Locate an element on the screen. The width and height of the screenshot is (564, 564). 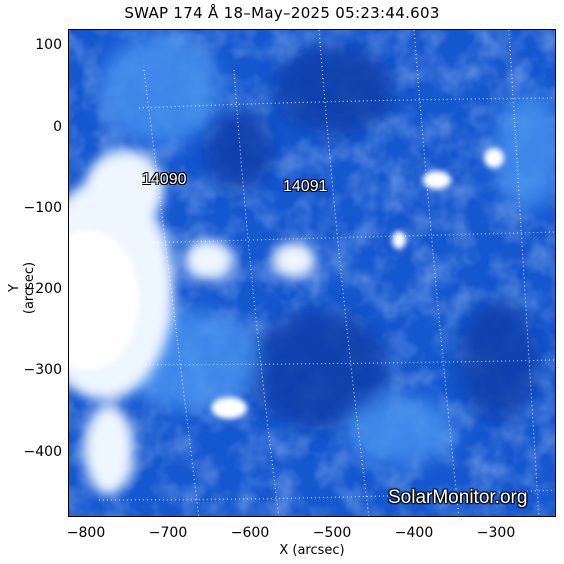
active-region-label: 14091 is located at coordinates (305, 186).